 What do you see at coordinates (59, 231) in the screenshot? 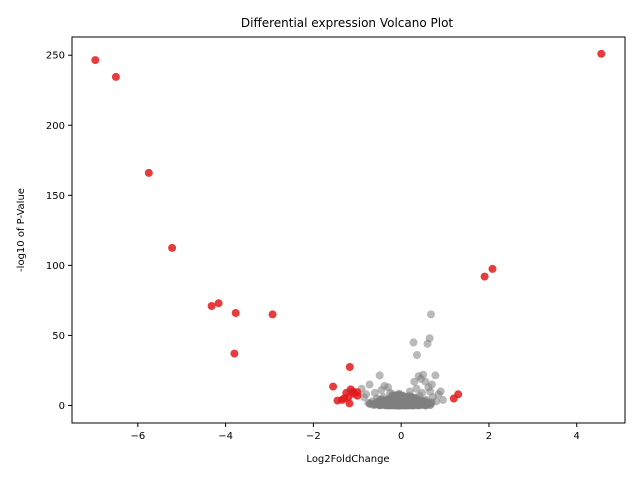
I see `y-axis-ticks: 0 50 100 150 200 250` at bounding box center [59, 231].